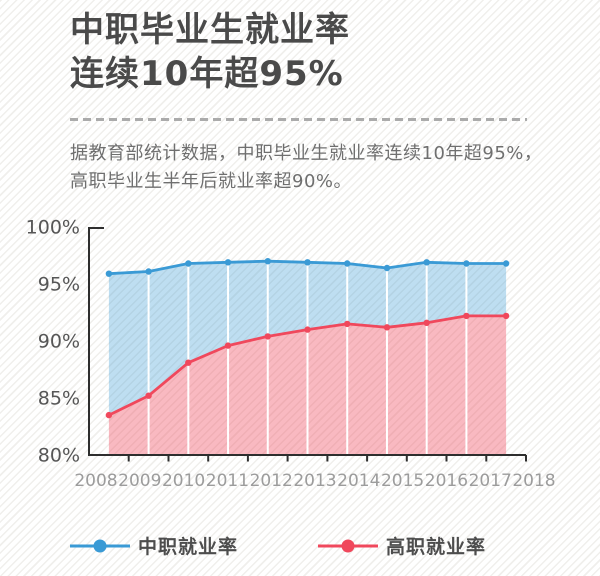  What do you see at coordinates (100, 545) in the screenshot?
I see `legend-marker-blue-line-dot` at bounding box center [100, 545].